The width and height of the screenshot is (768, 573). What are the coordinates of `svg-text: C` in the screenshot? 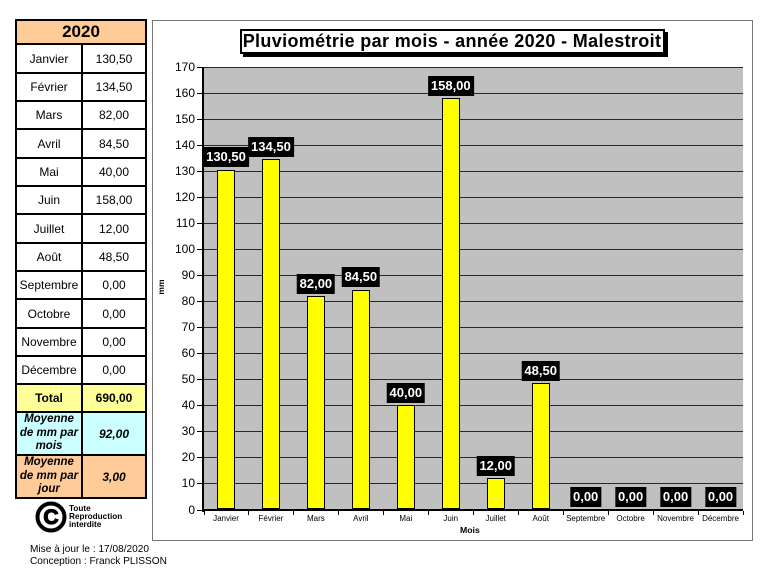 It's located at (50, 517).